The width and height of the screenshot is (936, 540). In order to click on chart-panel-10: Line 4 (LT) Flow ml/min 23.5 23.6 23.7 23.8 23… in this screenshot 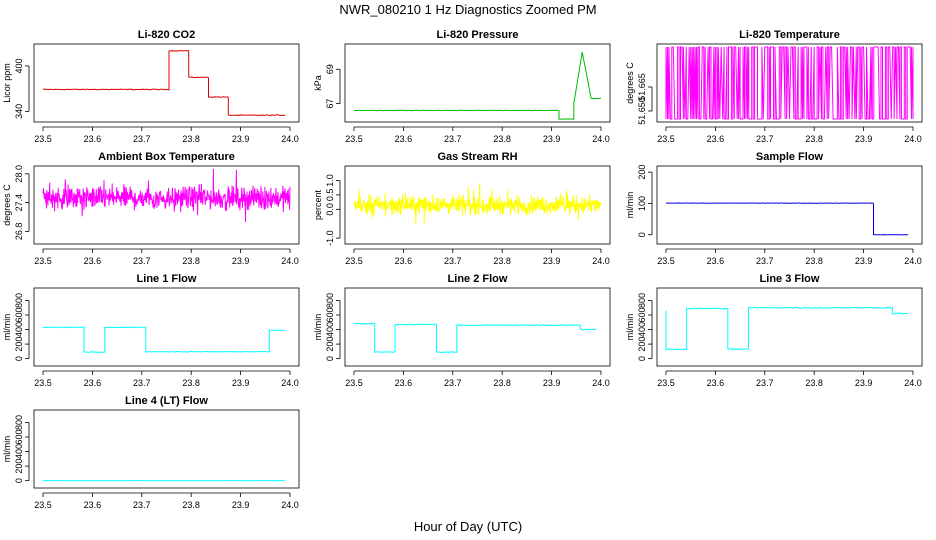, I will do `click(151, 452)`.